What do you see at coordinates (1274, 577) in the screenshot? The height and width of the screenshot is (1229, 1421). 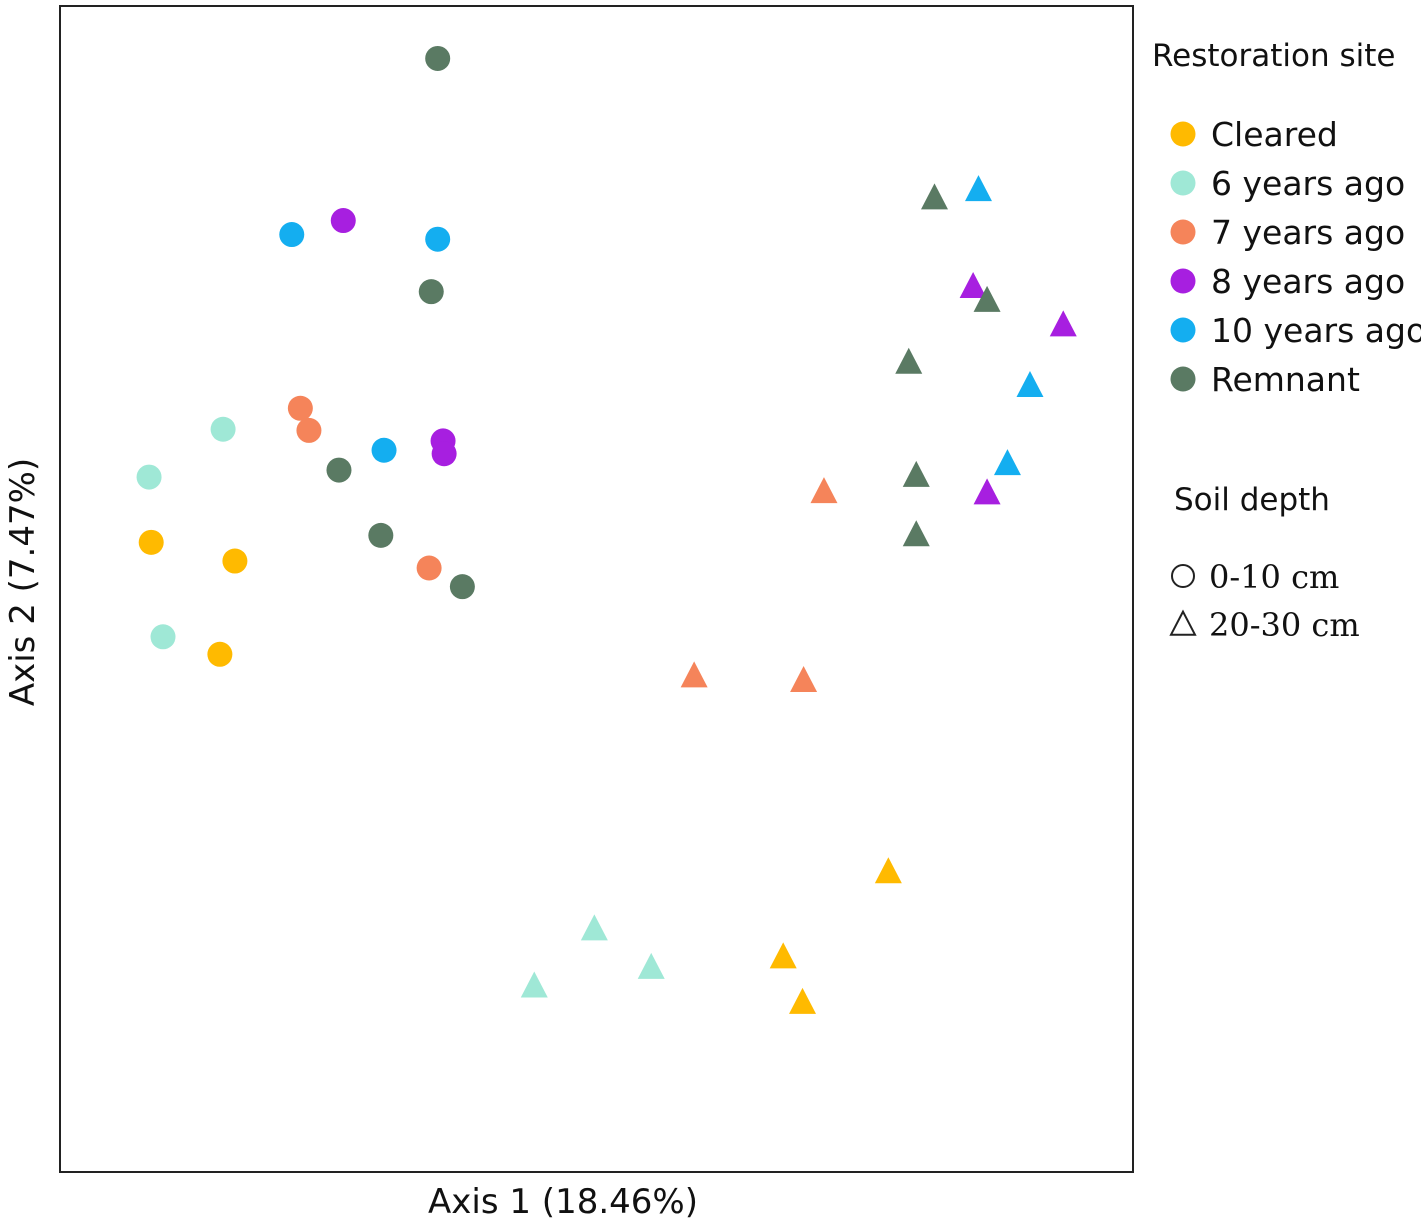 I see `legend-shape-label: 0-10 cm` at bounding box center [1274, 577].